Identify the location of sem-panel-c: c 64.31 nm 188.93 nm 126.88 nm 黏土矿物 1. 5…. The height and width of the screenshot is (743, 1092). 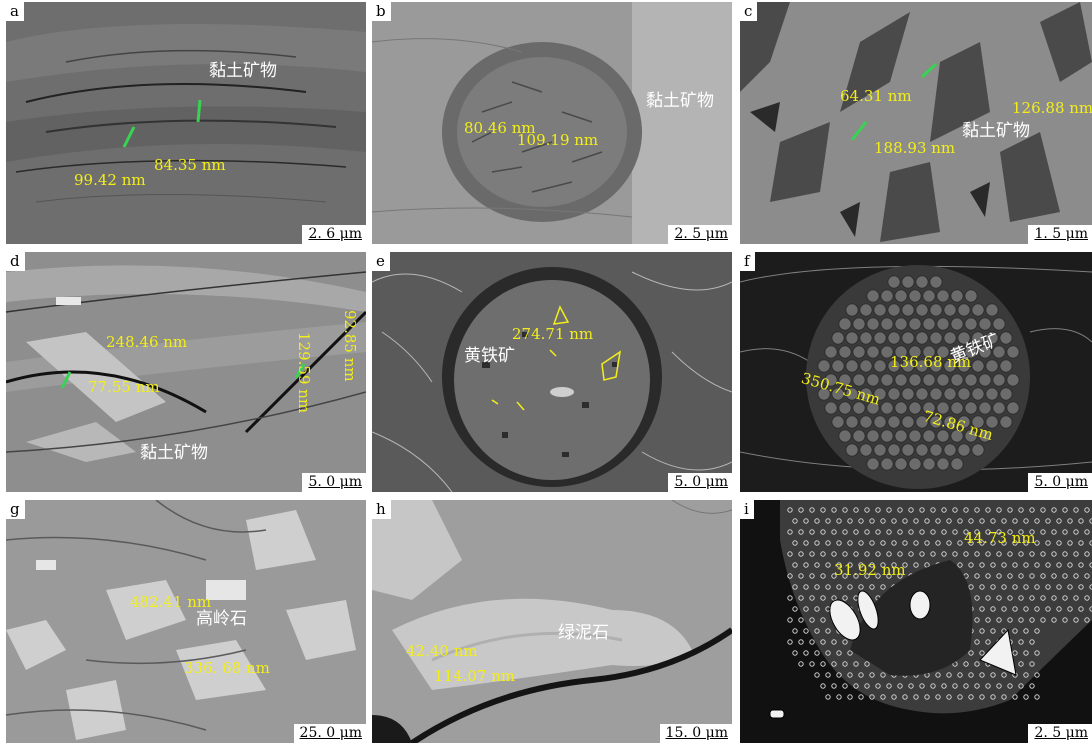
(916, 123).